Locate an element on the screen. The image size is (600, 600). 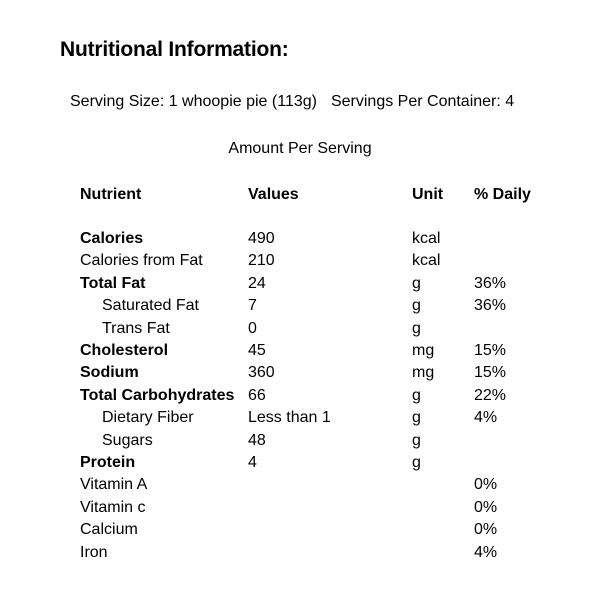
amount-per-serving: Amount Per Serving is located at coordinates (300, 148).